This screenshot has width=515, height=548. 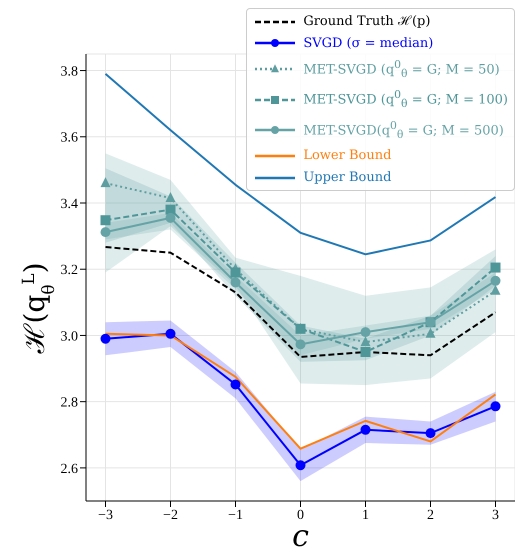 I want to click on legend-label: MET-SVGD(q$^{0}$$_{θ}$ = G; M = 500), so click(x=403, y=130).